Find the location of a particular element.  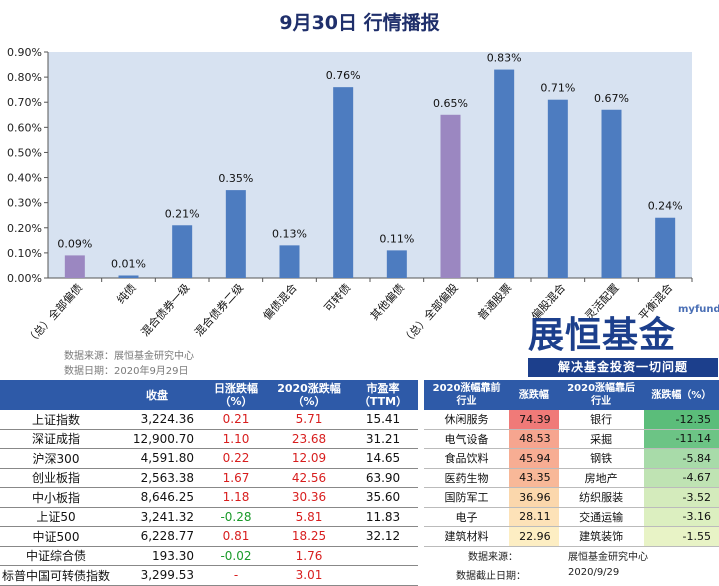

table-cell: 15.41 is located at coordinates (383, 420).